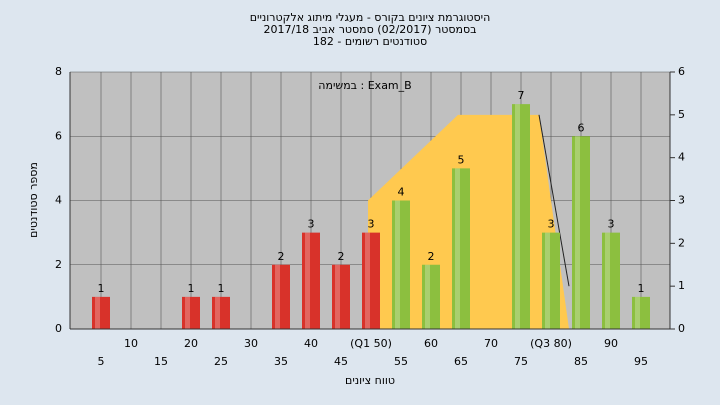  What do you see at coordinates (221, 361) in the screenshot?
I see `x-tick-label: 25` at bounding box center [221, 361].